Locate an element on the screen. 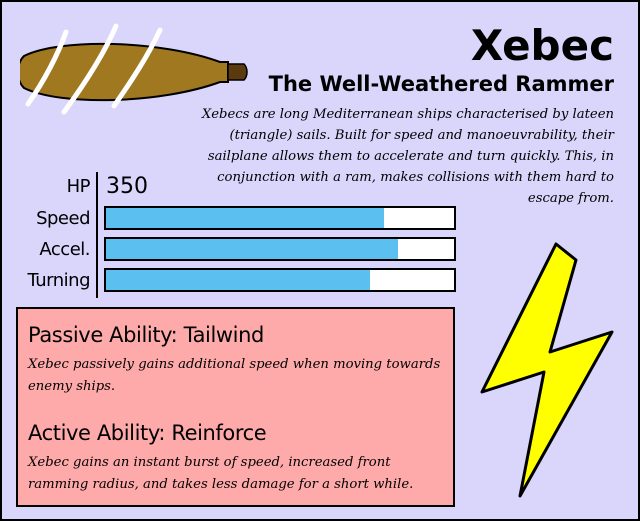 The height and width of the screenshot is (521, 640). hp-value: 350 is located at coordinates (127, 186).